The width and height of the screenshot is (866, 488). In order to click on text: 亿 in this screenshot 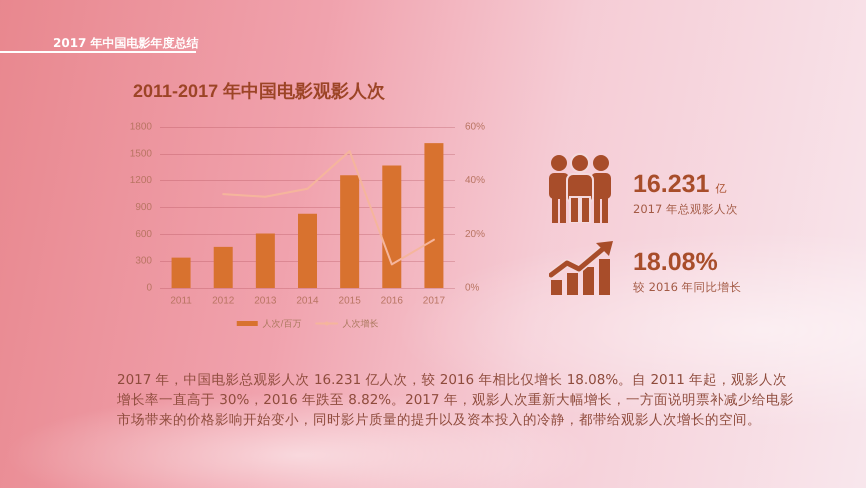, I will do `click(720, 189)`.